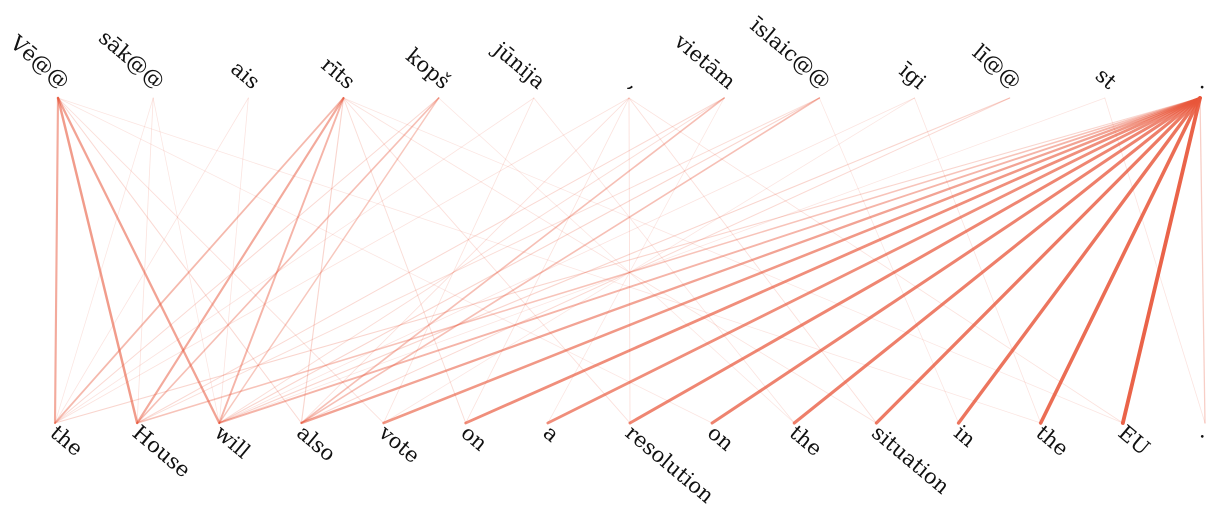 Image resolution: width=1208 pixels, height=506 pixels. Describe the element at coordinates (316, 443) in the screenshot. I see `target-token: also` at that location.